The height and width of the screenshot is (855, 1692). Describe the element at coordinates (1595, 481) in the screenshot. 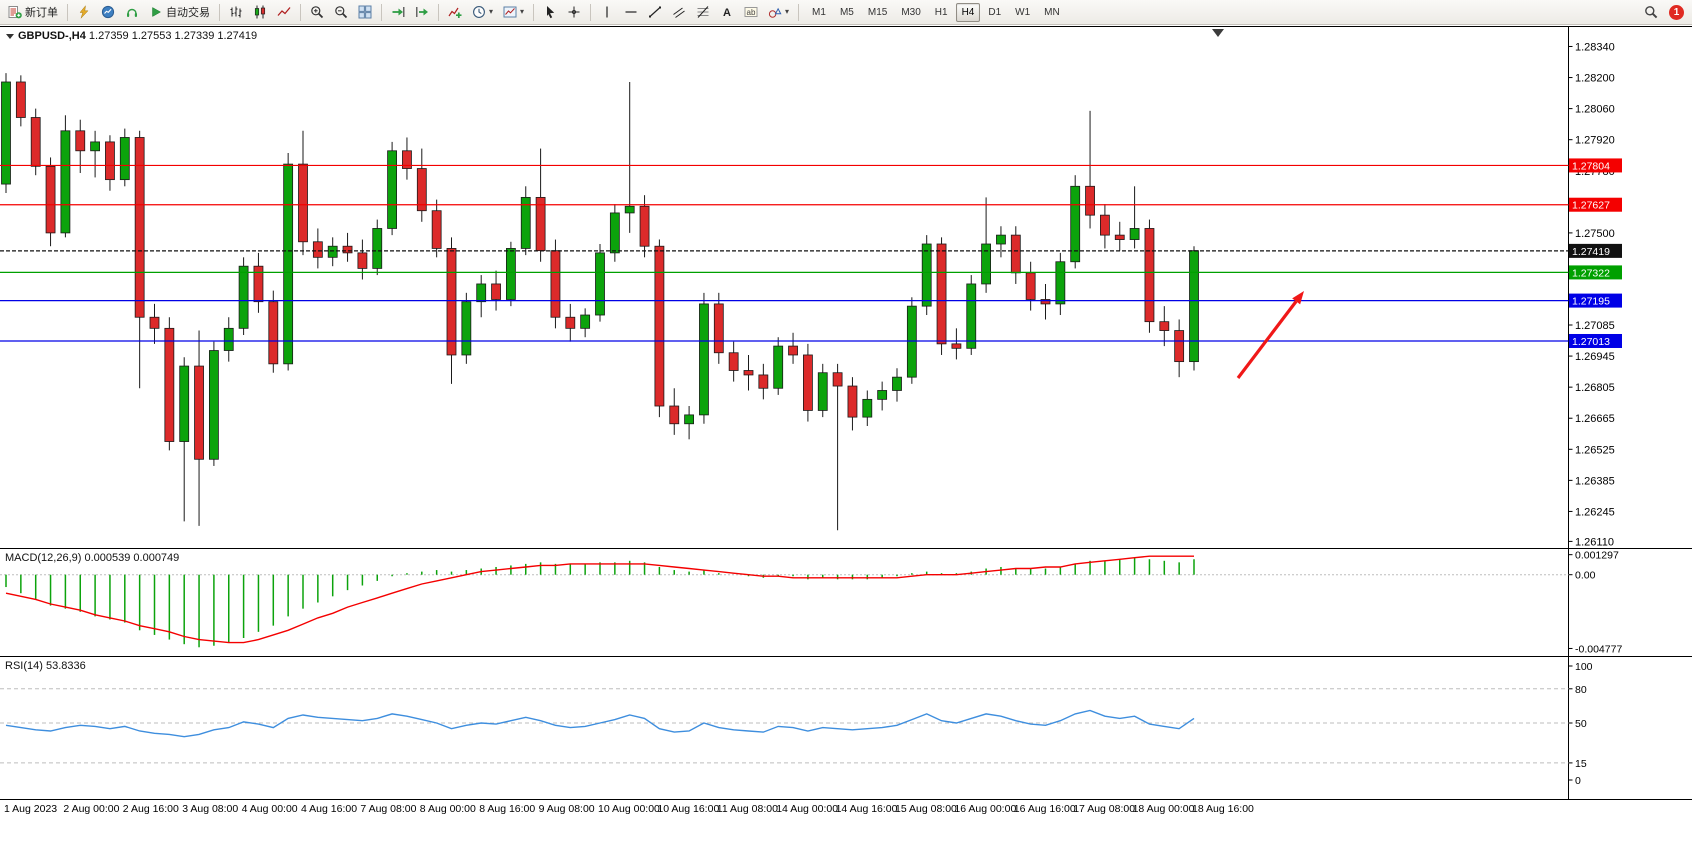

I see `price-tick-label: 1.26385` at that location.